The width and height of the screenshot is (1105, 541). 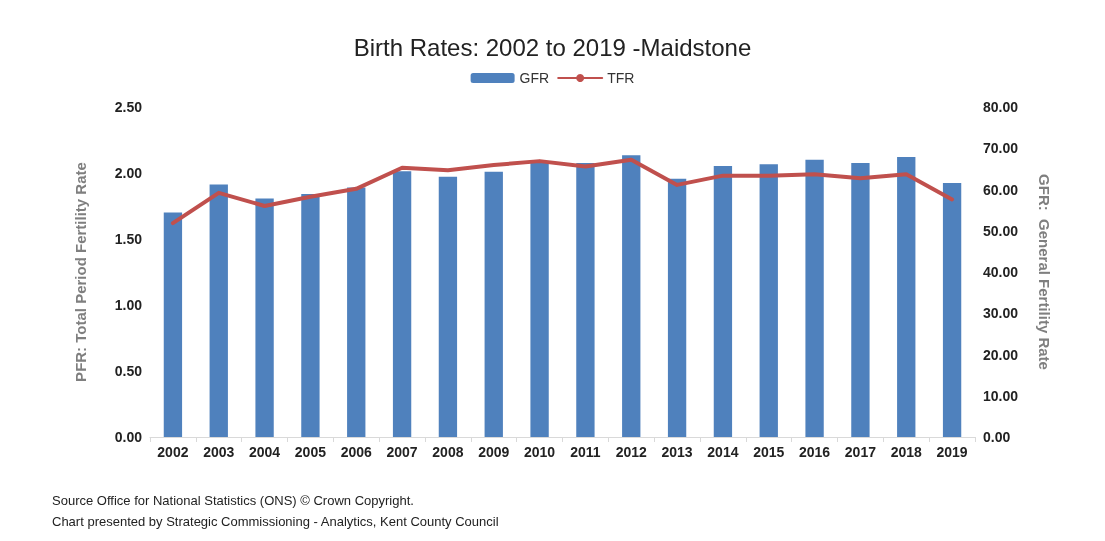 I want to click on y-tick-label: 0.00, so click(x=128, y=437).